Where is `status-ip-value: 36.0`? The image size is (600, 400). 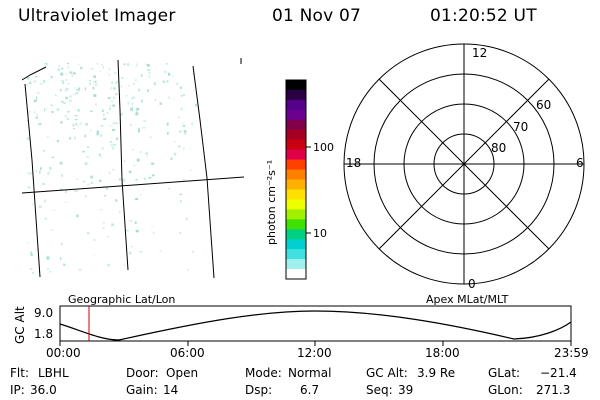
status-ip-value: 36.0 is located at coordinates (43, 390).